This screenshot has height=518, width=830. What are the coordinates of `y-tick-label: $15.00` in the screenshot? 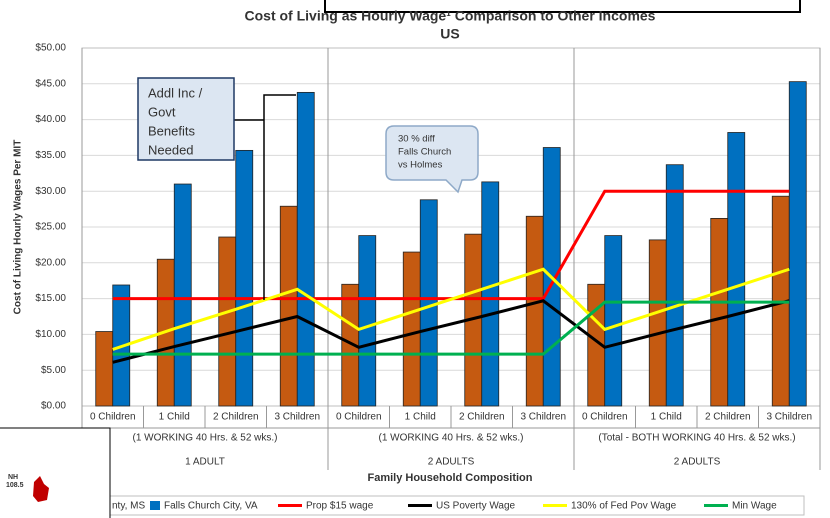 It's located at (50, 298).